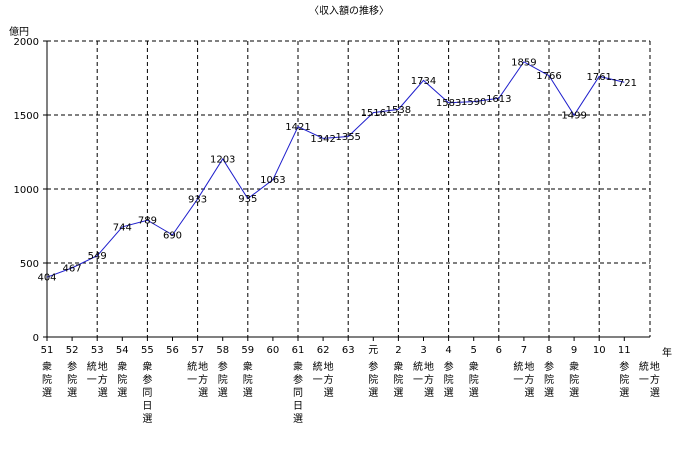 The width and height of the screenshot is (699, 454). What do you see at coordinates (26, 116) in the screenshot?
I see `y-tick-label: 1500` at bounding box center [26, 116].